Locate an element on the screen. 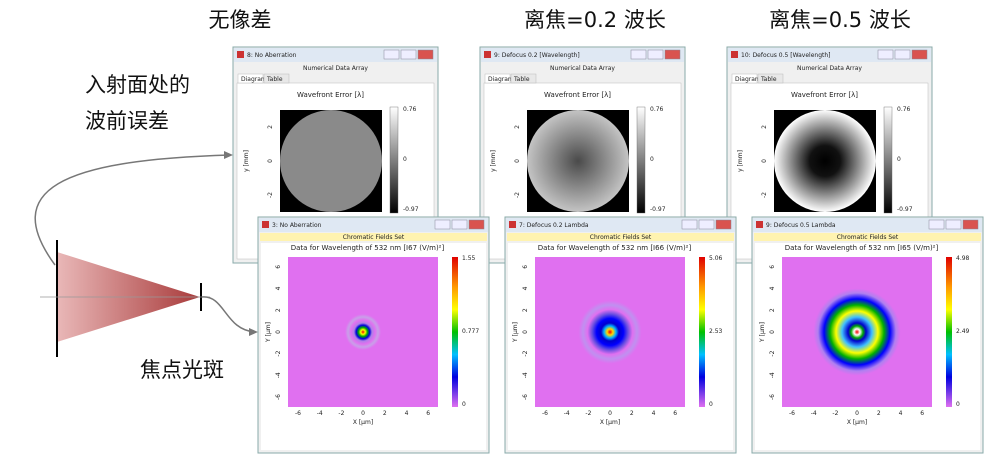  arrow-head is located at coordinates (253, 332).